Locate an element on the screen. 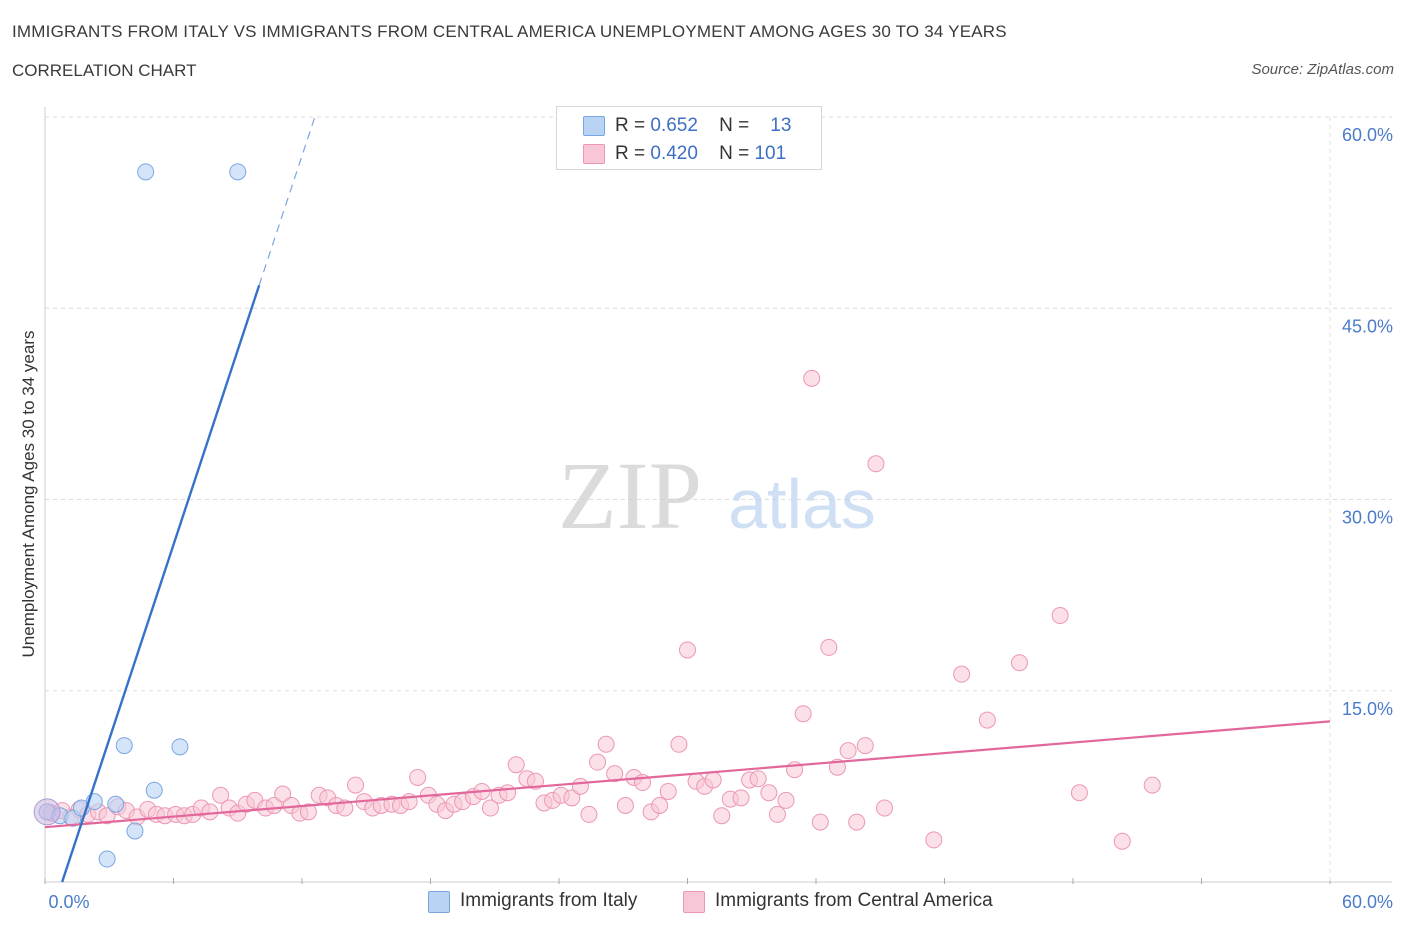  watermark-zip: ZIP is located at coordinates (630, 495).